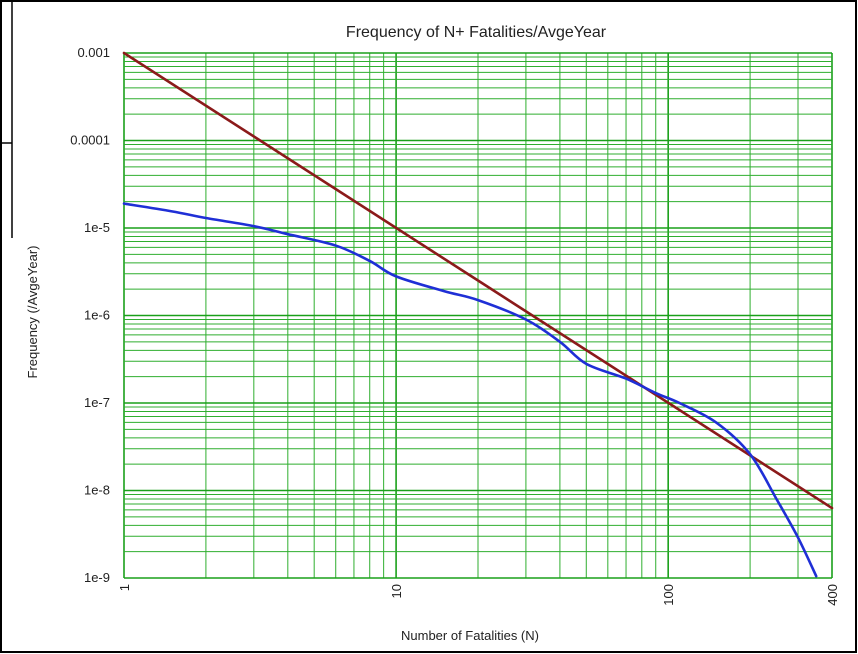 This screenshot has height=654, width=858. Describe the element at coordinates (97, 402) in the screenshot. I see `y-tick-label: 1e-7` at that location.